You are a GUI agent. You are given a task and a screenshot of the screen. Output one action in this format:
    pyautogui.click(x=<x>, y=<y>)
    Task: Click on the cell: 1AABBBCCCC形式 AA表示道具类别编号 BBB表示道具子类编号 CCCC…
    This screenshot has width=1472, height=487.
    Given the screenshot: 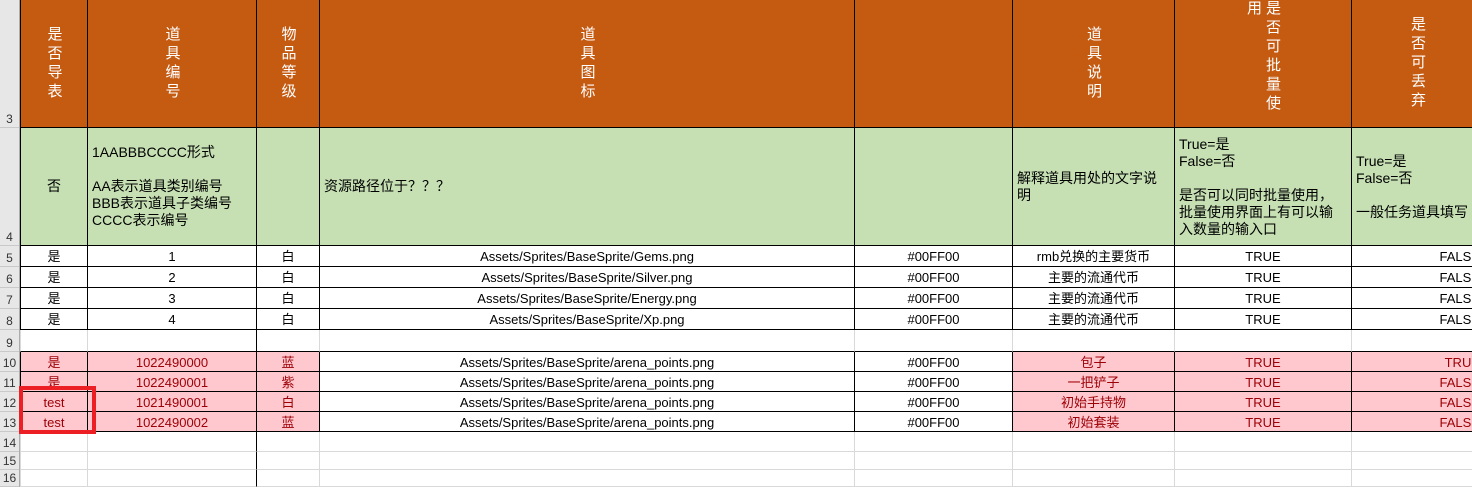 What is the action you would take?
    pyautogui.click(x=172, y=187)
    